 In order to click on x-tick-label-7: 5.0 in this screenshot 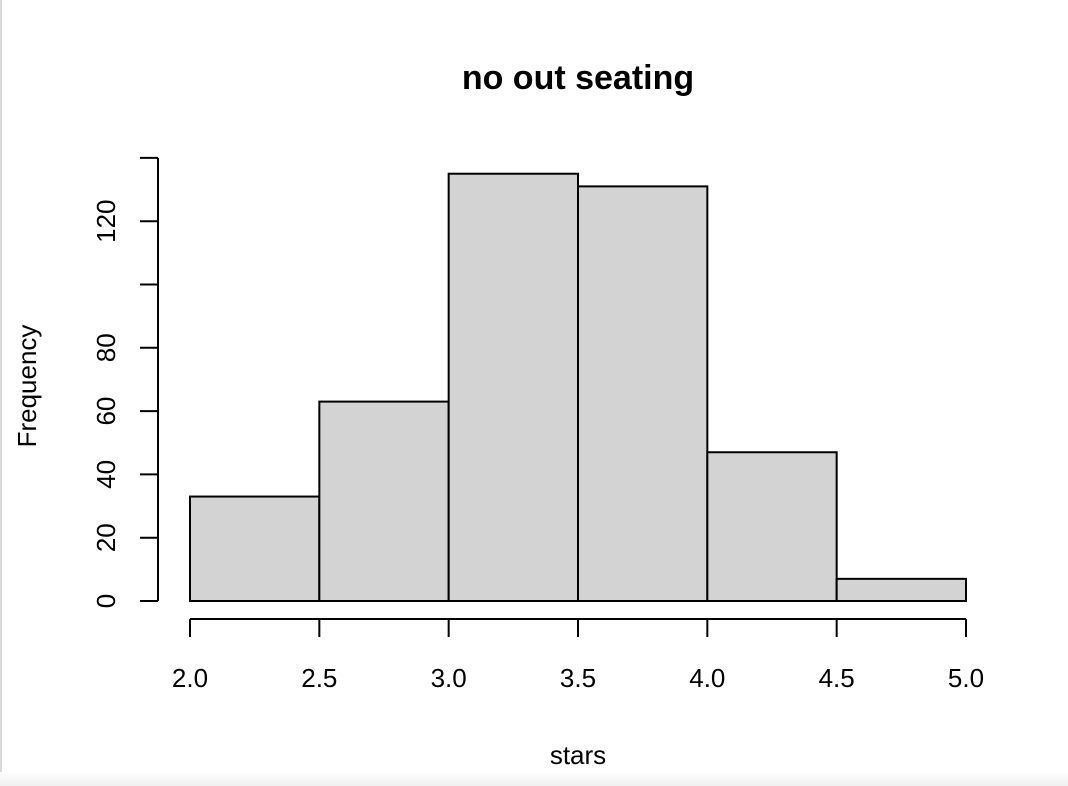, I will do `click(966, 678)`.